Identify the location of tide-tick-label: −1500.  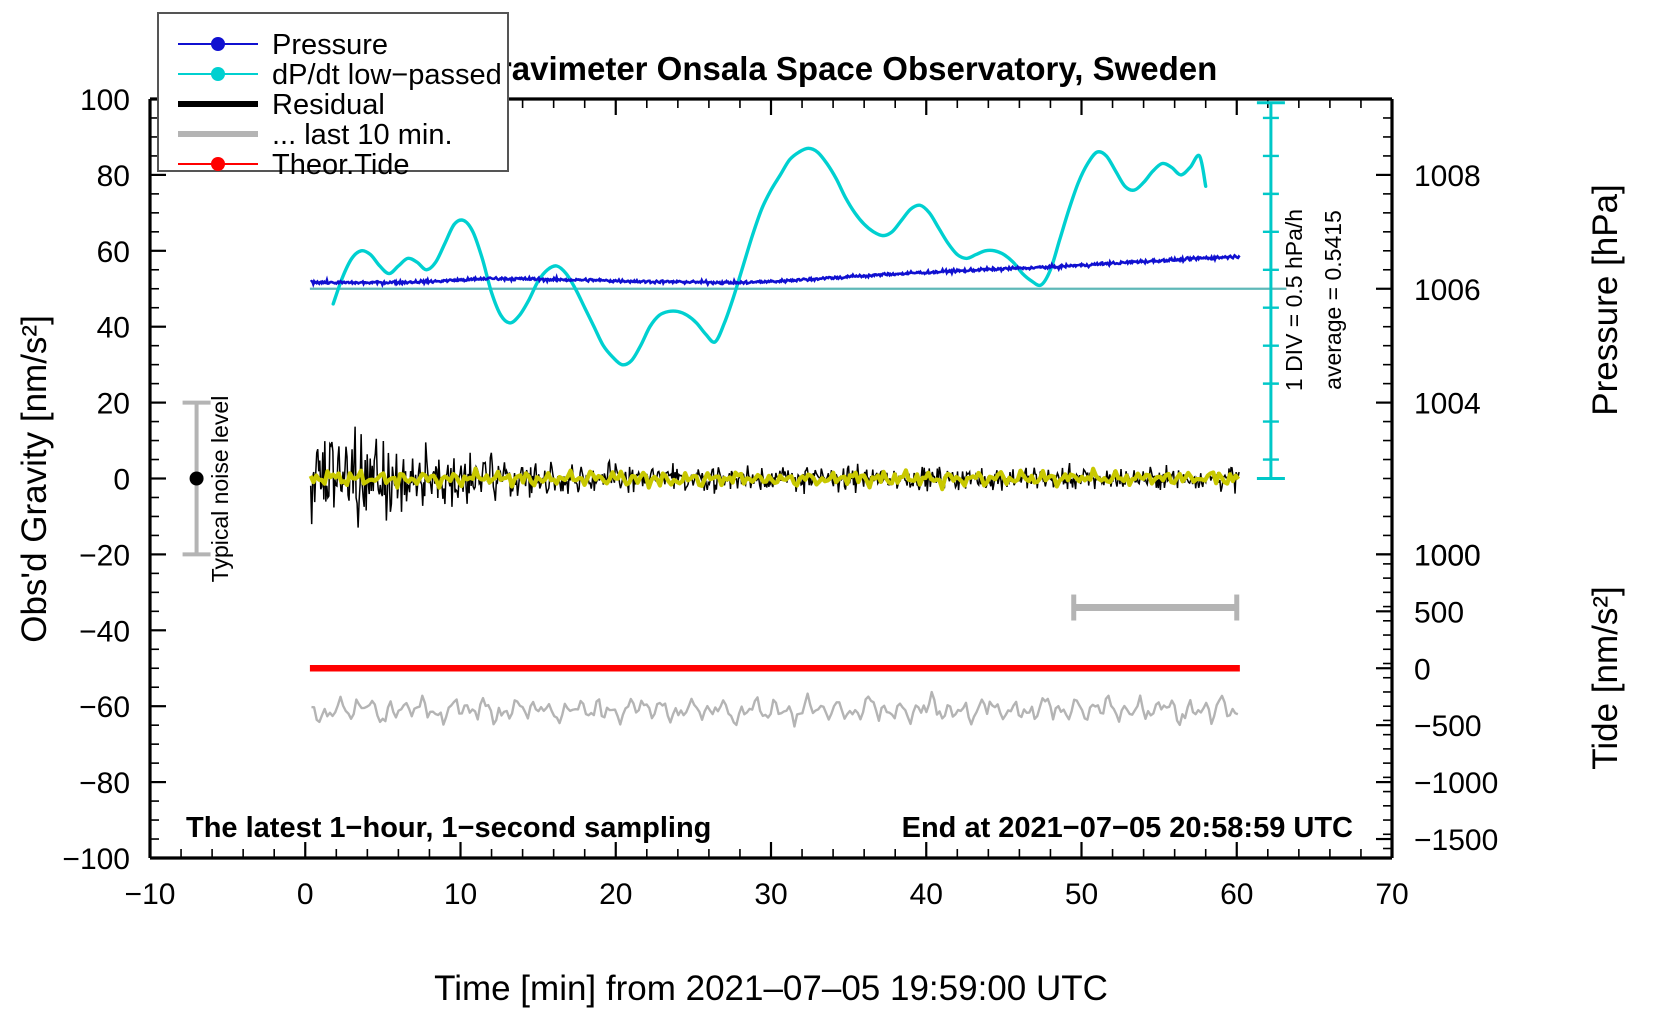
(1456, 840).